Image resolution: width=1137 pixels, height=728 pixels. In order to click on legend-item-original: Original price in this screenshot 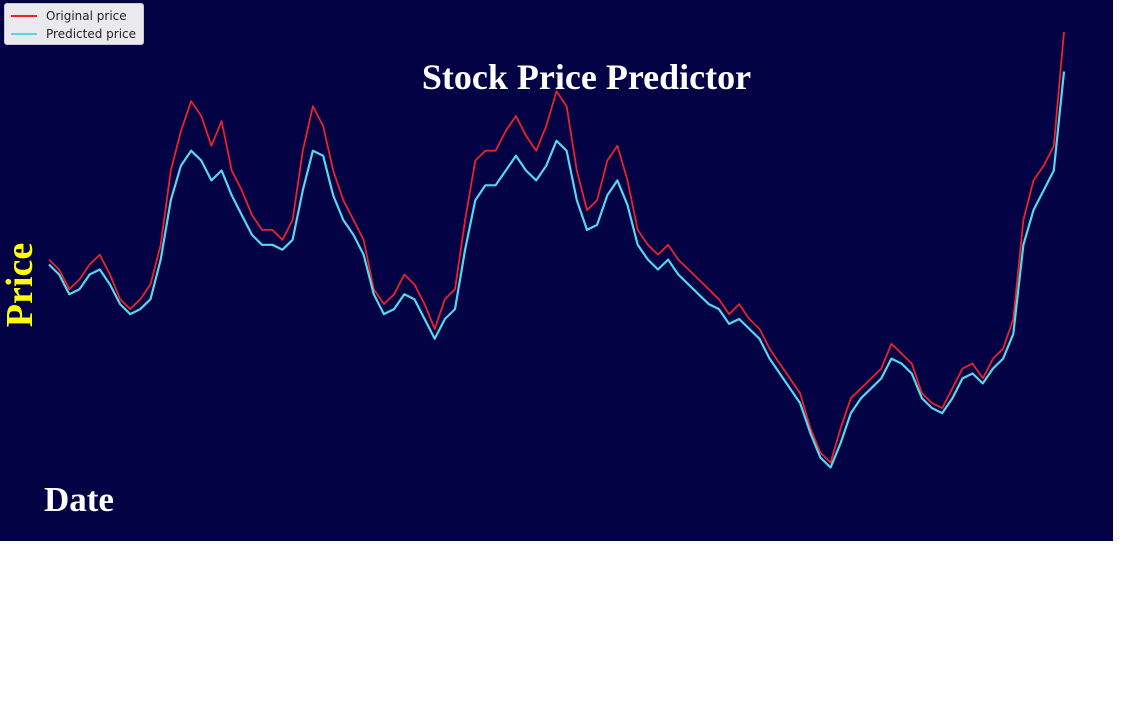, I will do `click(69, 16)`.